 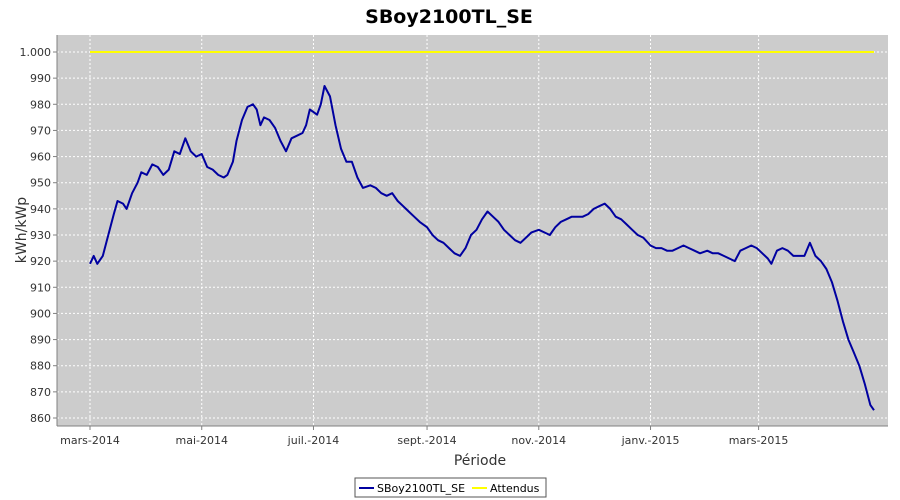 What do you see at coordinates (40, 104) in the screenshot?
I see `y-tick-label: 980` at bounding box center [40, 104].